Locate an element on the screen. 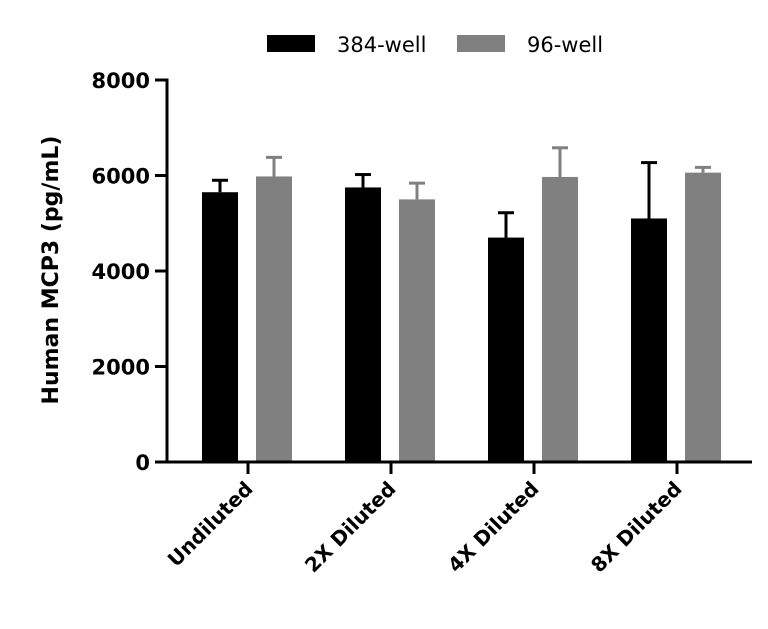 The image size is (768, 629). y-axis: 0 2000 4000 6000 8000 is located at coordinates (130, 272).